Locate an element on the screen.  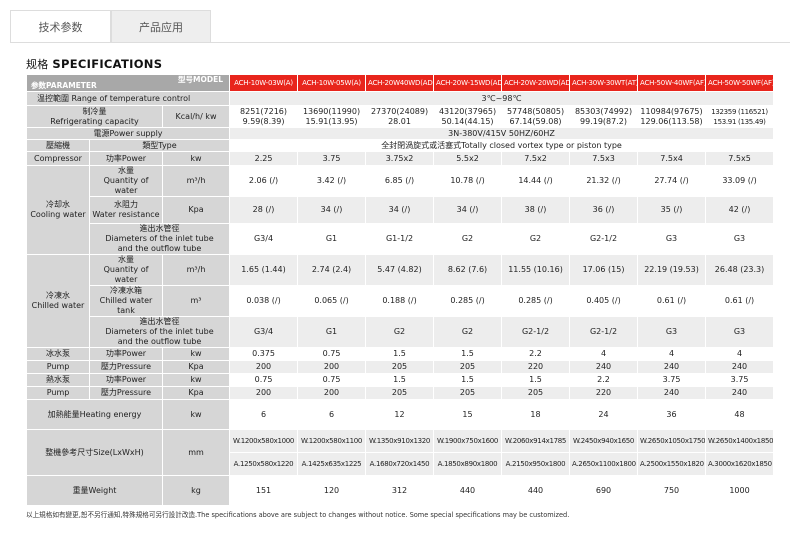
cell-value: A.3000x1620x1850 is located at coordinates (740, 464).